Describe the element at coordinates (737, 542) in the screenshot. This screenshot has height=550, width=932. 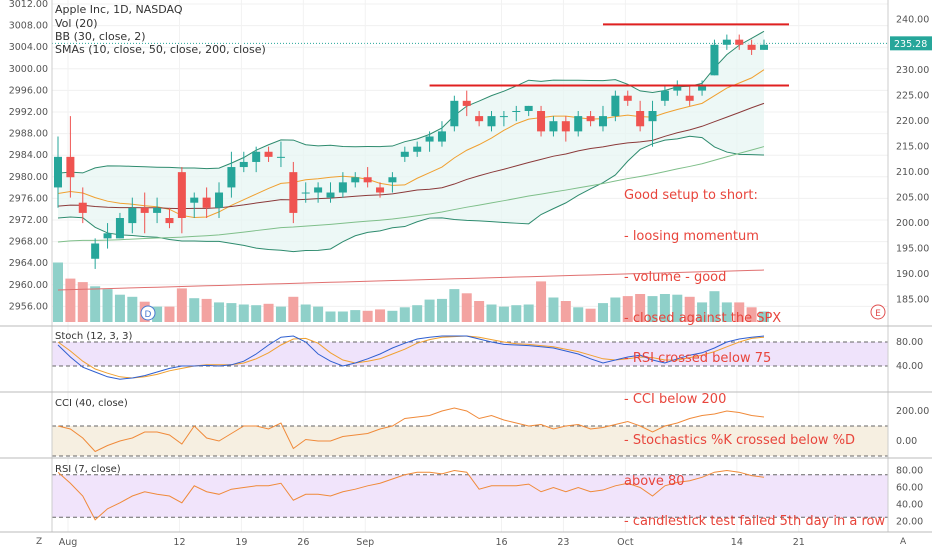
I see `x-tick-label: 14` at that location.